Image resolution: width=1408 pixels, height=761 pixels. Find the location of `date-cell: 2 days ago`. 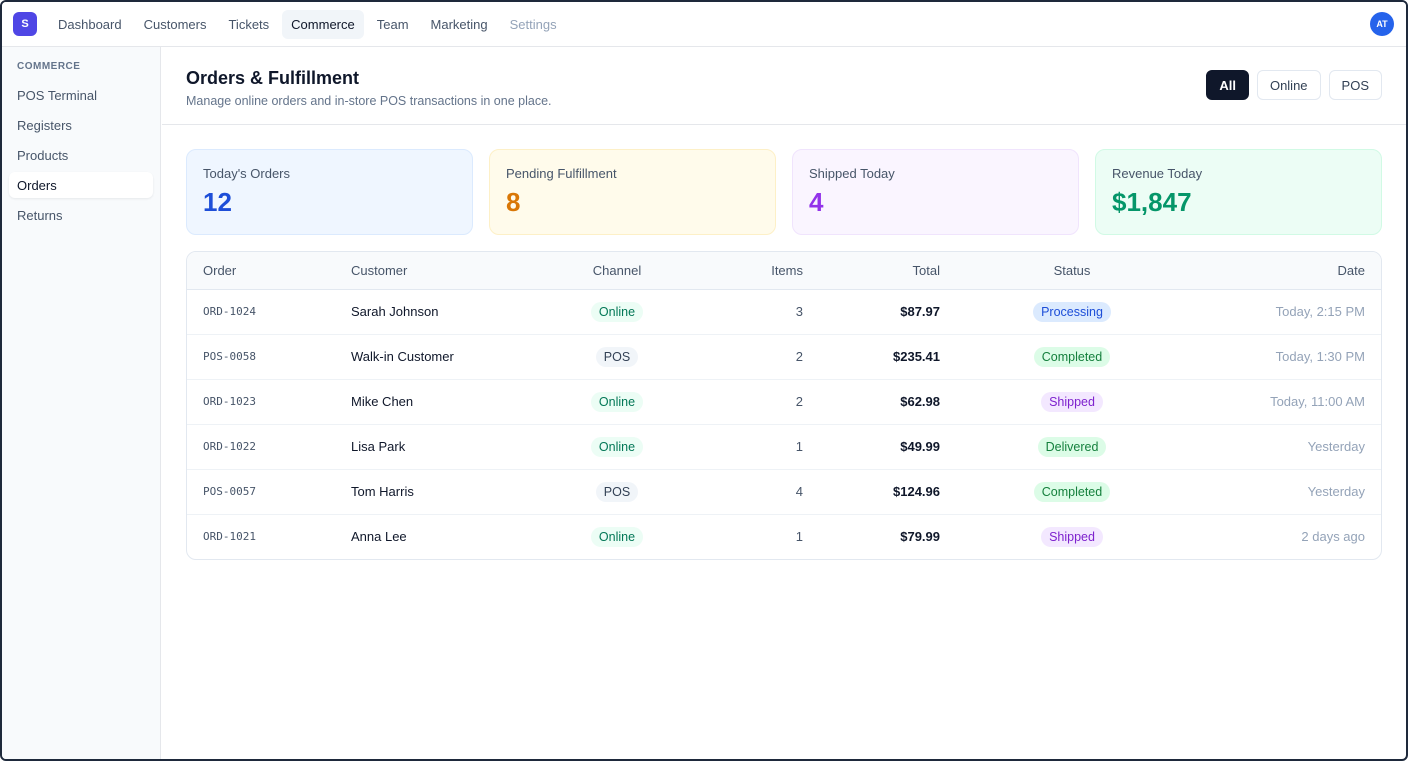

date-cell: 2 days ago is located at coordinates (1333, 537).